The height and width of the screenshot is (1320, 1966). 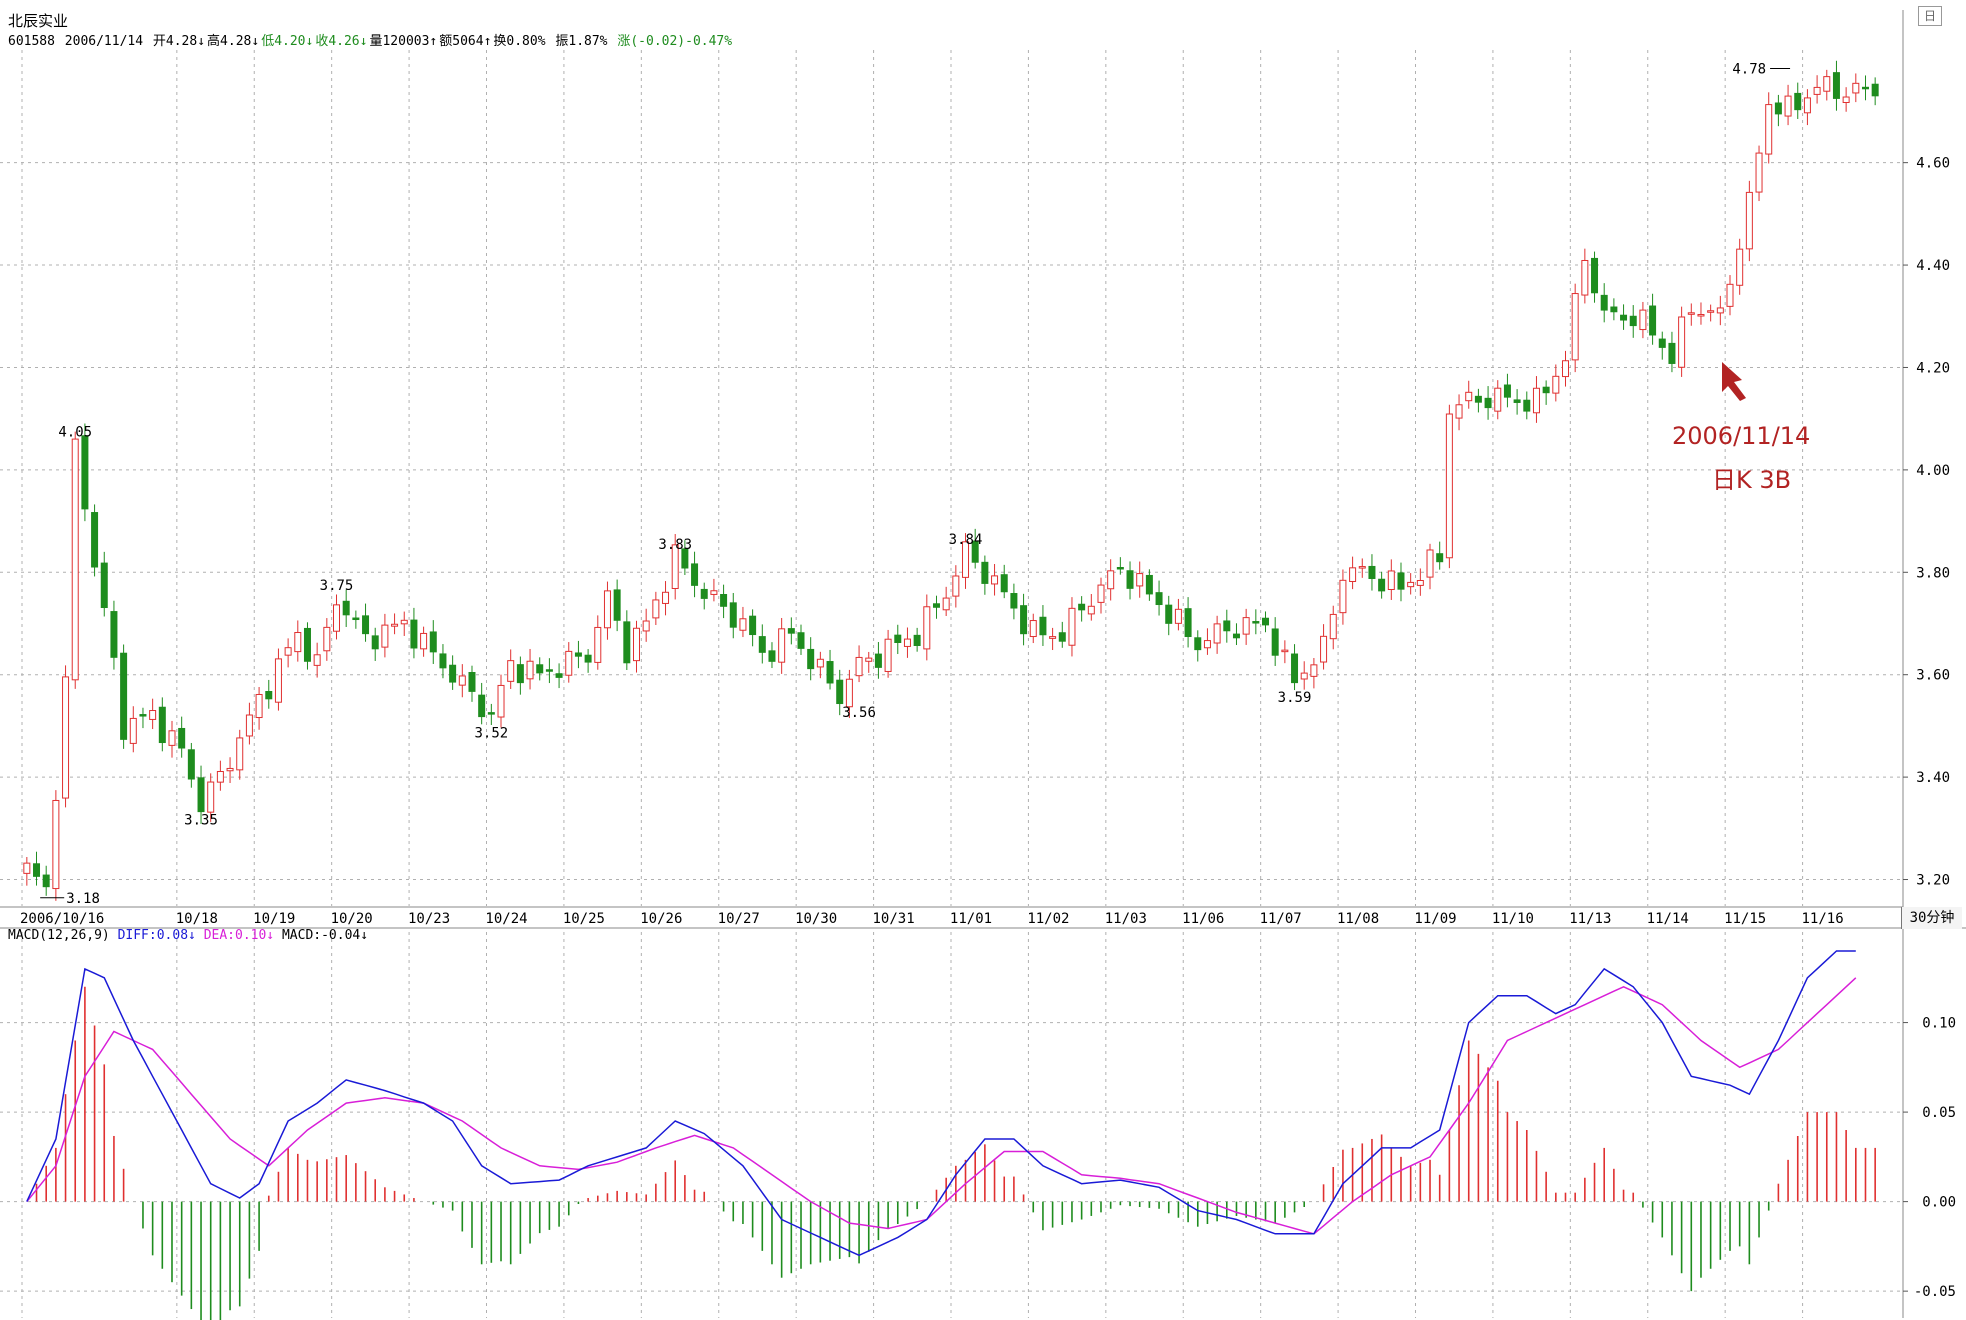 What do you see at coordinates (31, 41) in the screenshot?
I see `stock-code: 601588` at bounding box center [31, 41].